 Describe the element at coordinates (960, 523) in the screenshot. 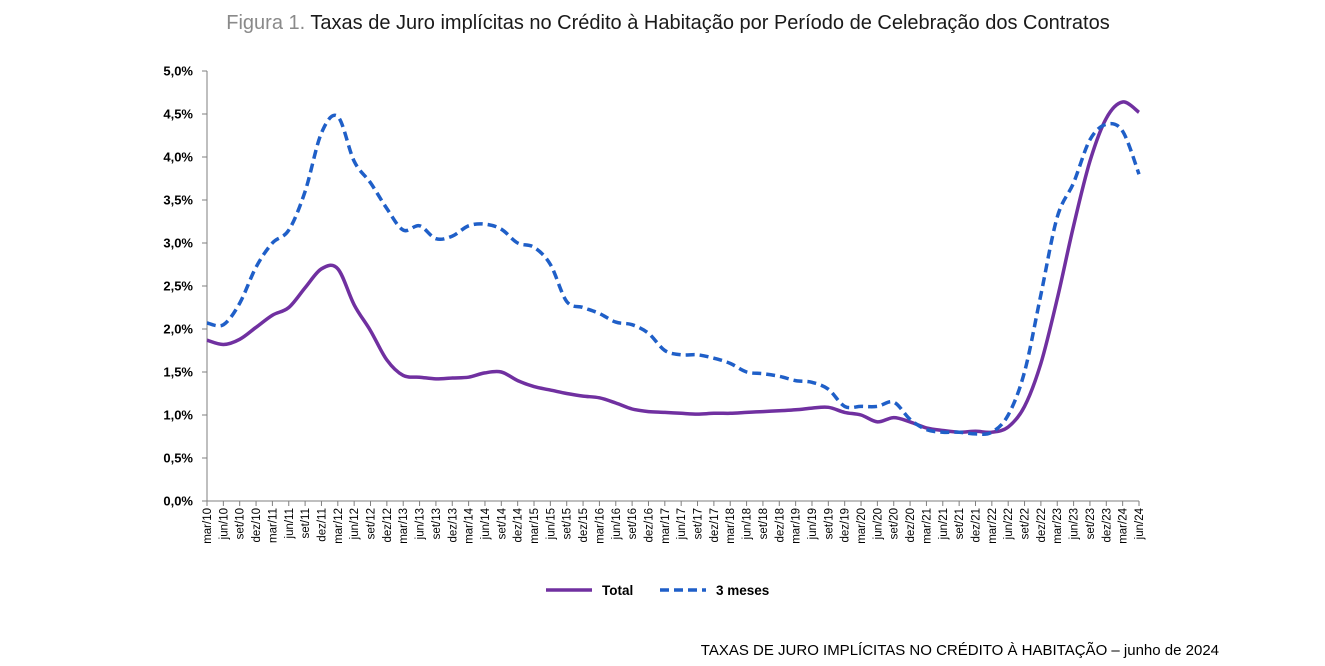

I see `x-tick-label: set/21` at that location.